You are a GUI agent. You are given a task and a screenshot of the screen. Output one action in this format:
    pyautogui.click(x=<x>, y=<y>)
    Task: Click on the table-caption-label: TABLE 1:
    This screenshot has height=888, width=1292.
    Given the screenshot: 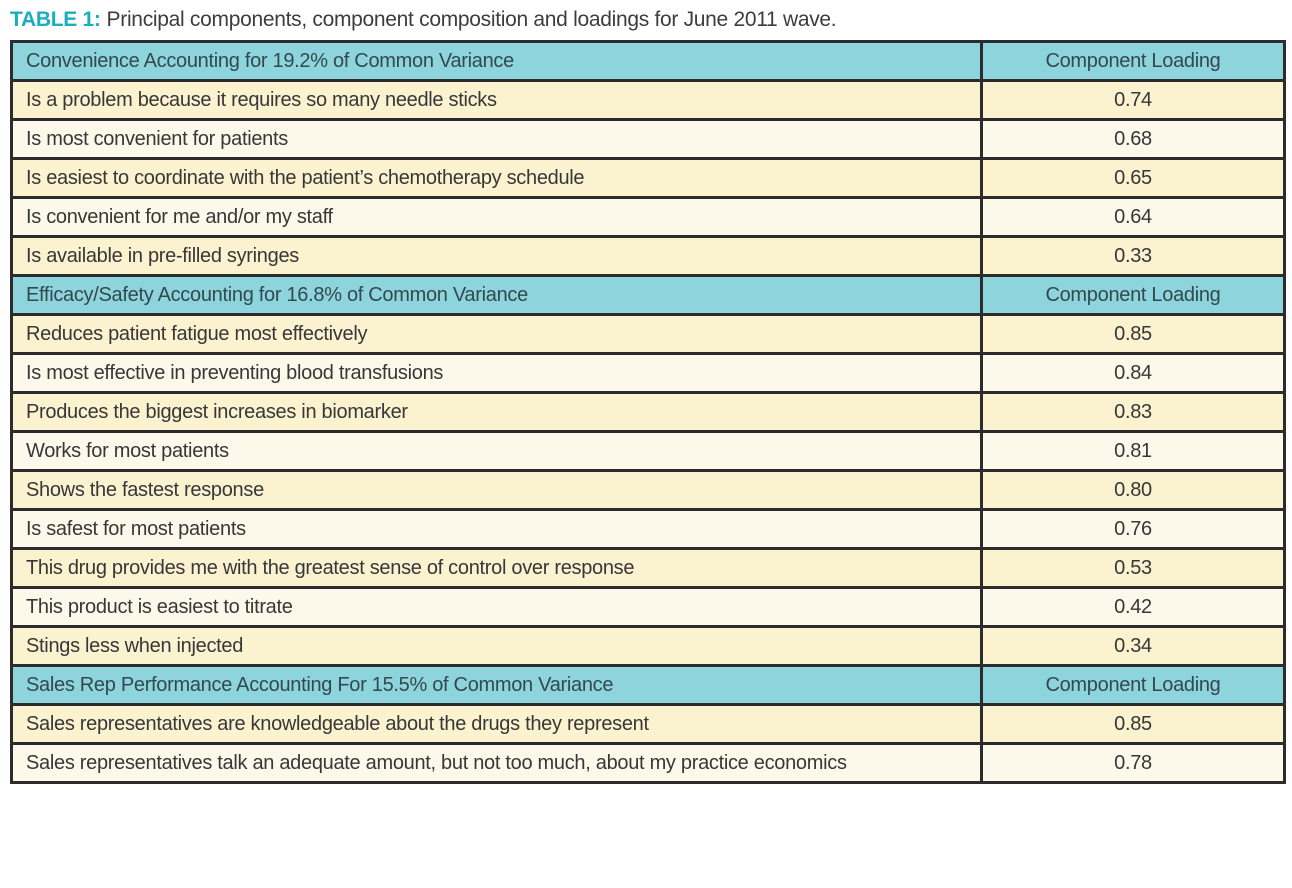 What is the action you would take?
    pyautogui.click(x=55, y=19)
    